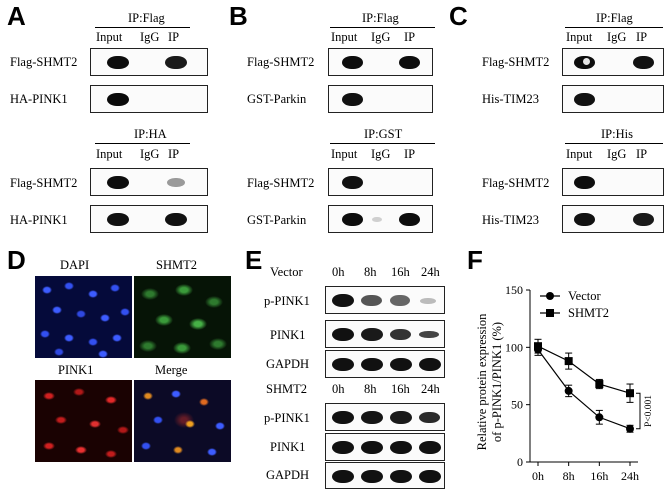  What do you see at coordinates (569, 476) in the screenshot?
I see `x-tick-label: 8h` at bounding box center [569, 476].